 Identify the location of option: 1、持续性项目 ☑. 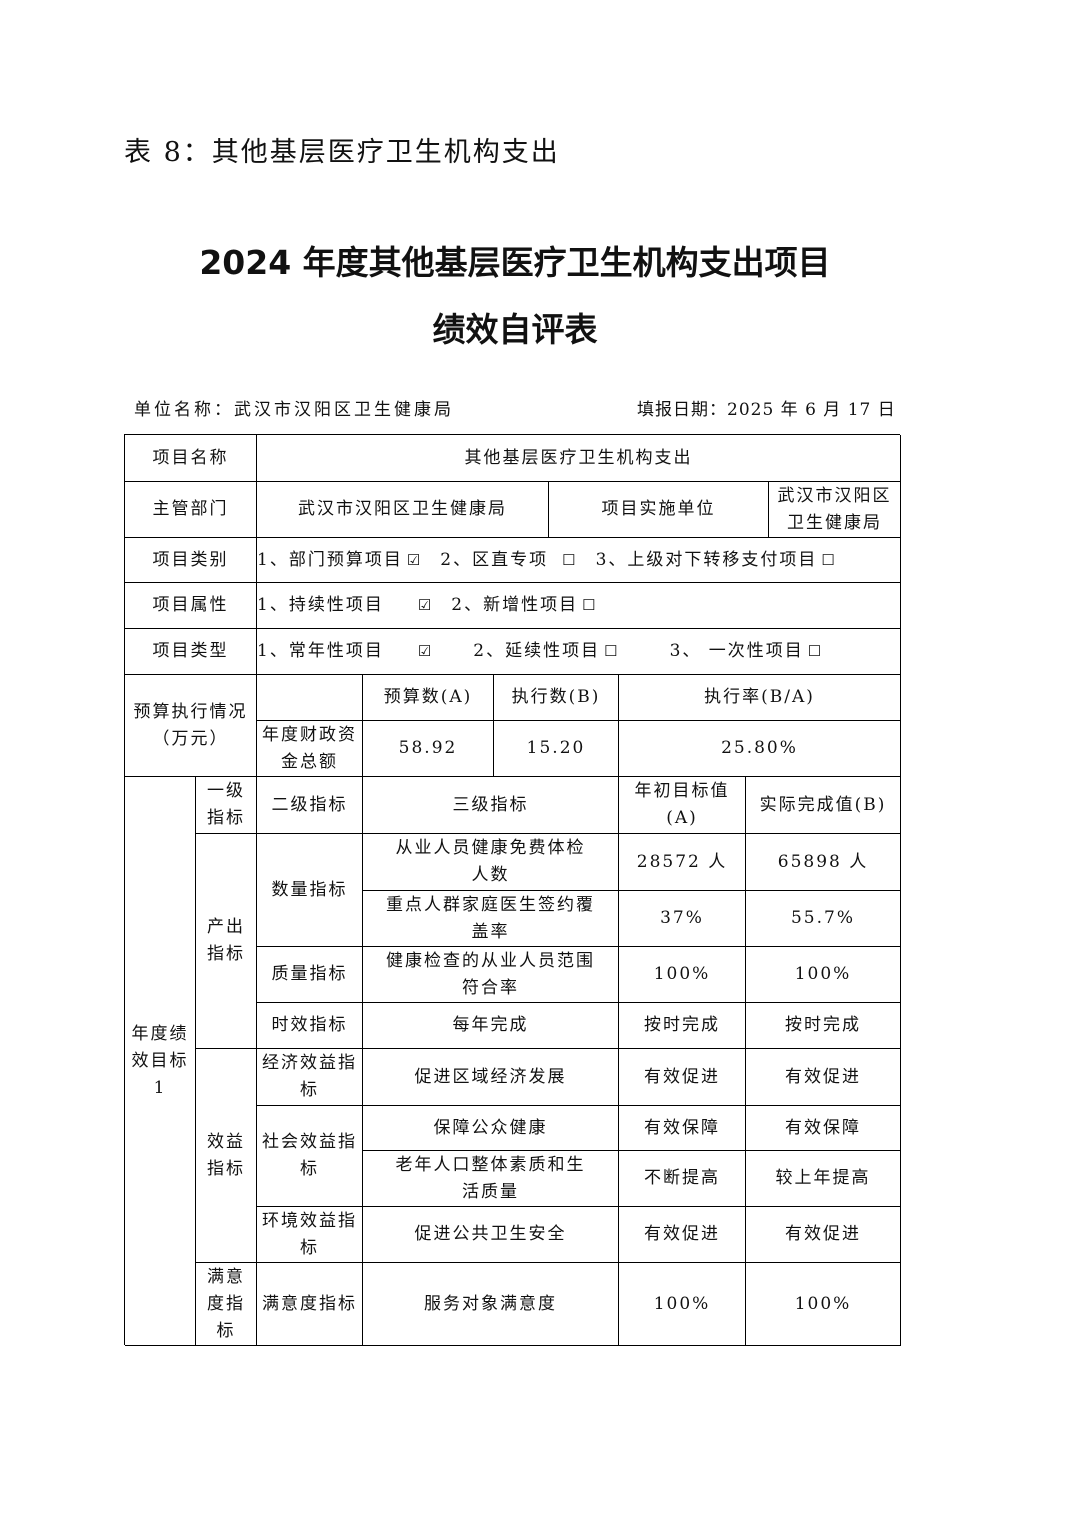
(345, 605).